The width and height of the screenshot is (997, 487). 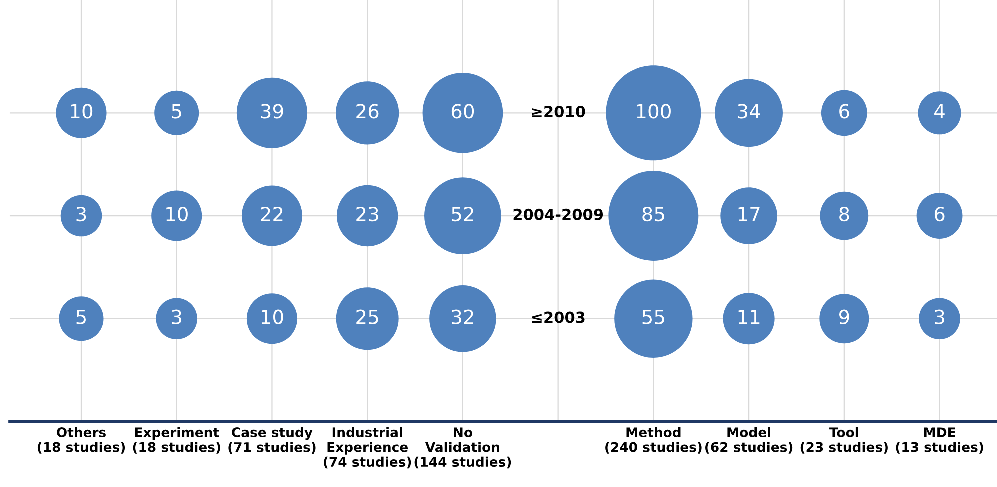 What do you see at coordinates (559, 214) in the screenshot?
I see `series-label: 2004-2009` at bounding box center [559, 214].